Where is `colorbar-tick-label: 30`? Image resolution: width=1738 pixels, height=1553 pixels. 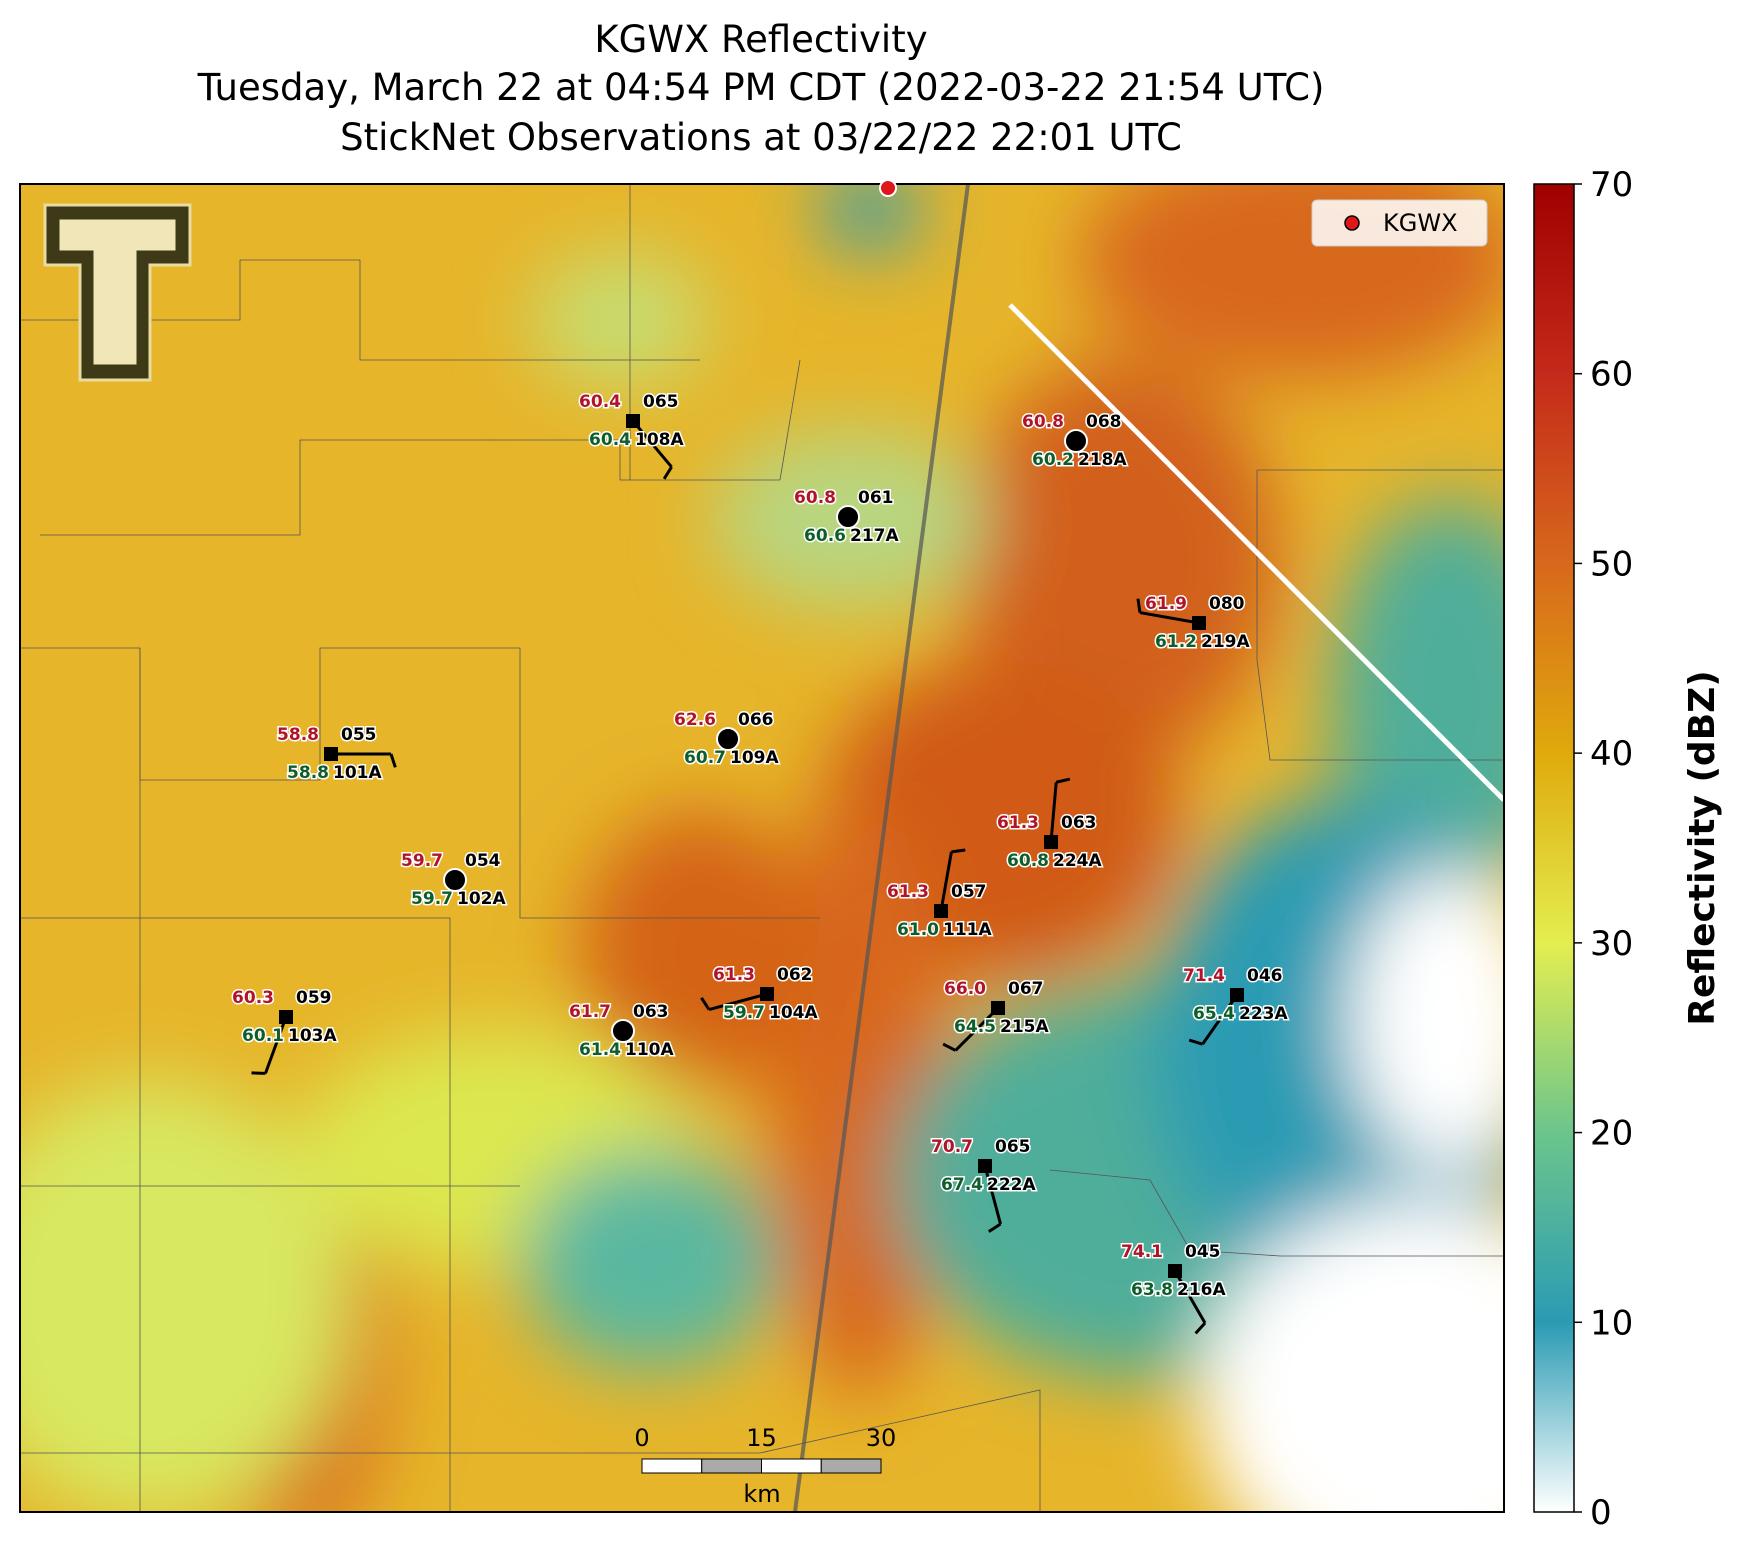
colorbar-tick-label: 30 is located at coordinates (1611, 944).